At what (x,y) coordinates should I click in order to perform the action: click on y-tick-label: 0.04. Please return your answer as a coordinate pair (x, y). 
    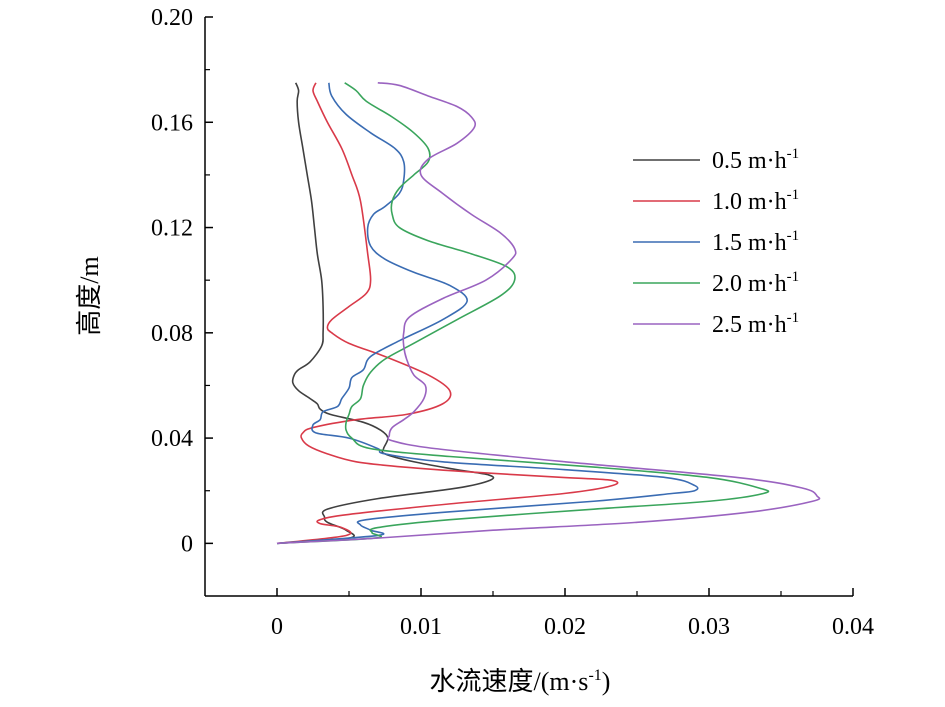
    Looking at the image, I should click on (172, 439).